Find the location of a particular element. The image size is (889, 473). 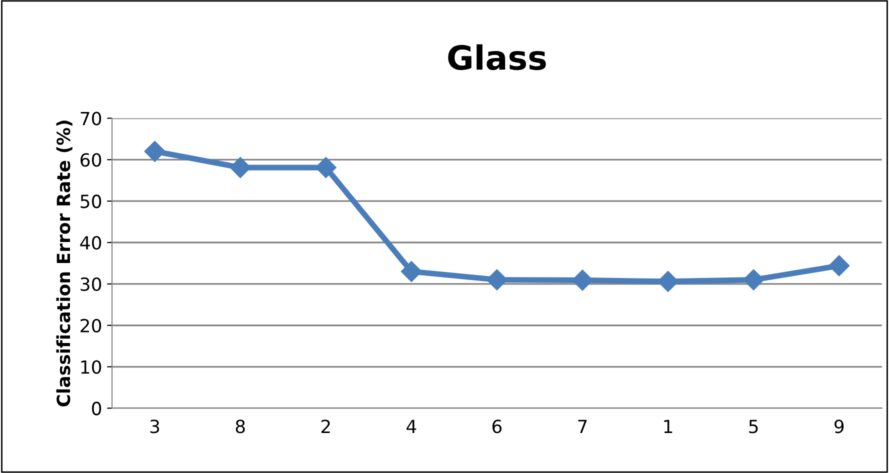

y-tick-label: 50 is located at coordinates (91, 201).